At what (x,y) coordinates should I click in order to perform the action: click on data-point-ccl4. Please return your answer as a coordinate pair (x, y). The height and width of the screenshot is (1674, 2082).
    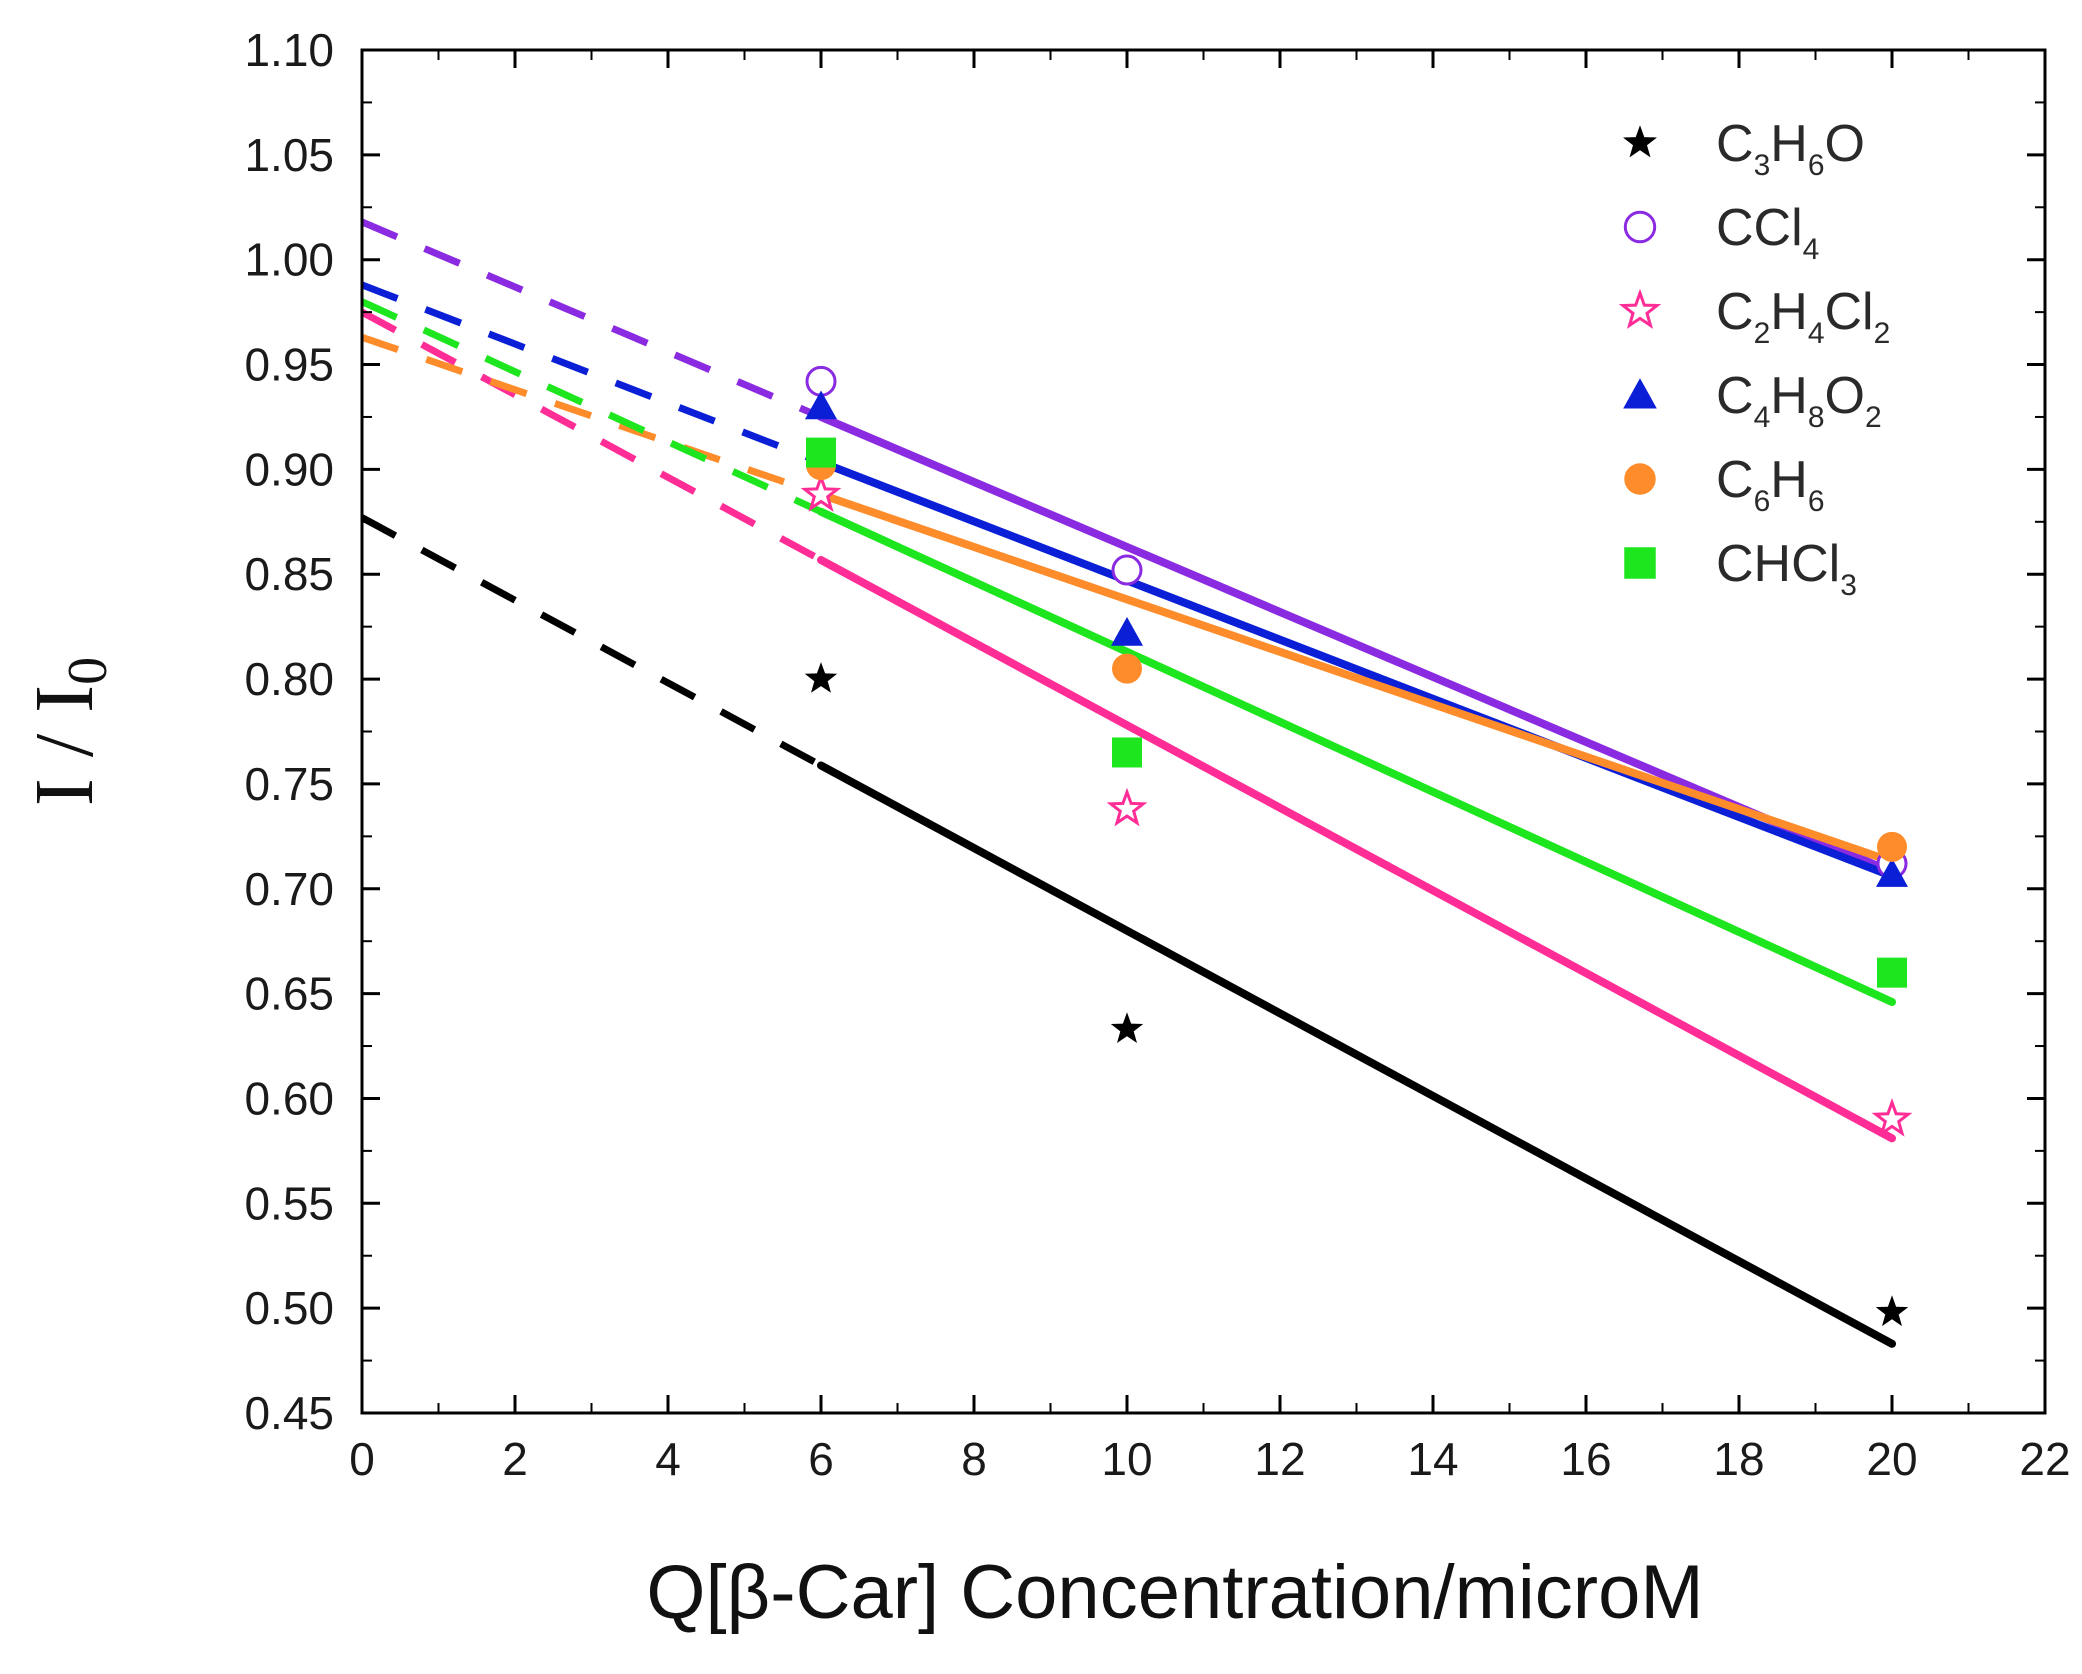
    Looking at the image, I should click on (1127, 570).